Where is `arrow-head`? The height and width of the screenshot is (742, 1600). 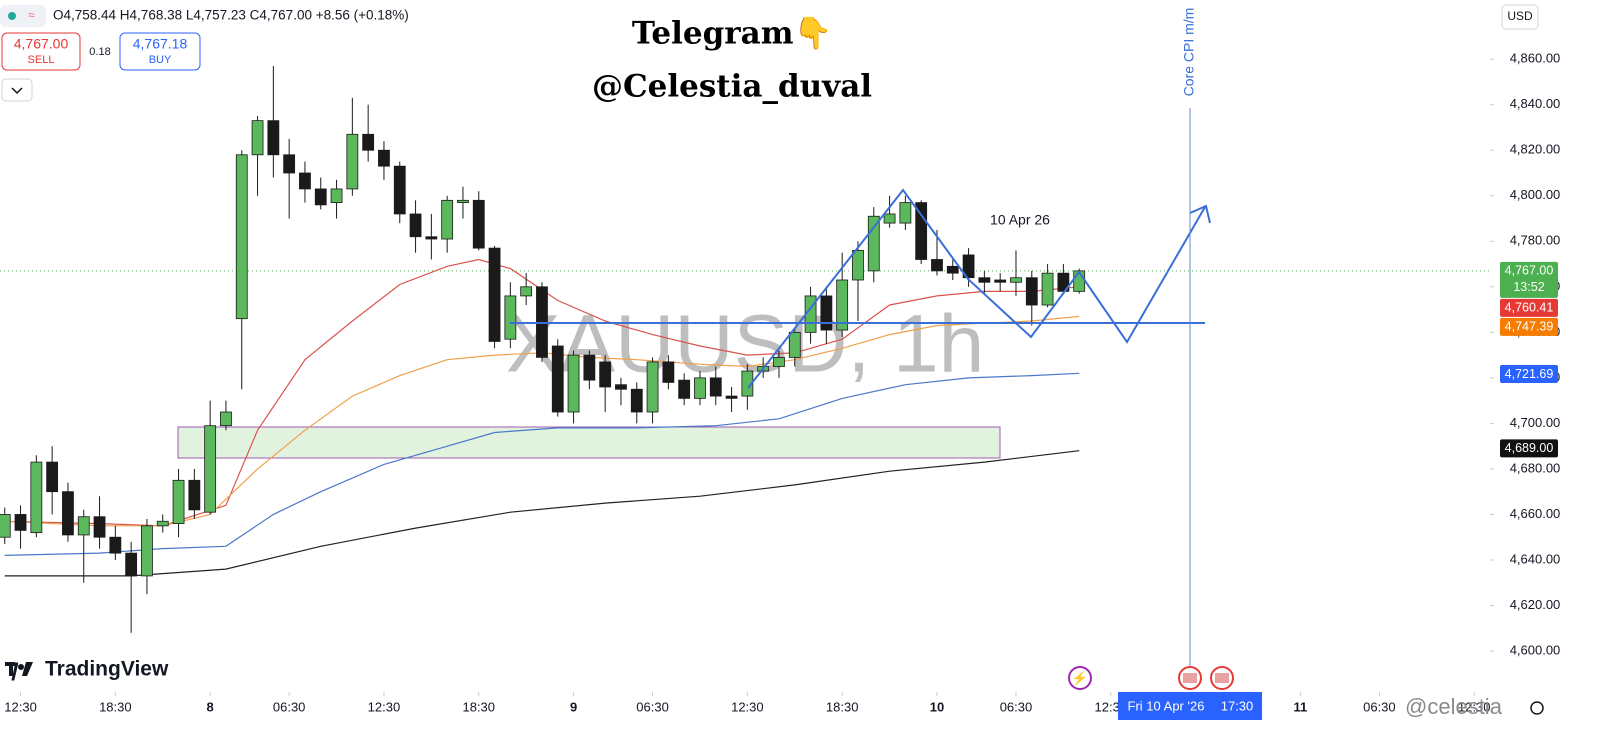
arrow-head is located at coordinates (1200, 214).